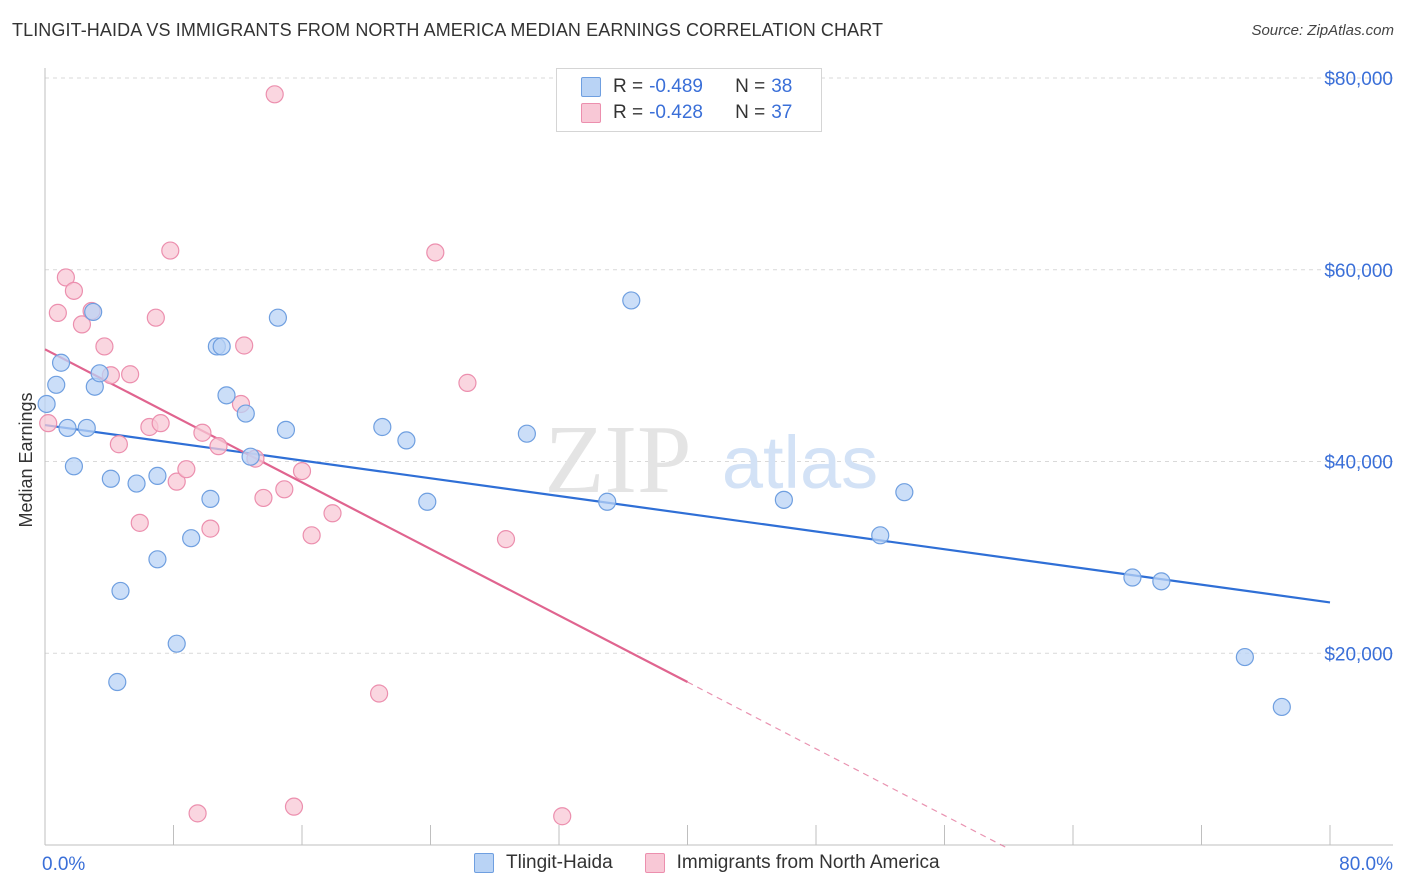 The image size is (1406, 892). I want to click on n-value: 37, so click(782, 112).